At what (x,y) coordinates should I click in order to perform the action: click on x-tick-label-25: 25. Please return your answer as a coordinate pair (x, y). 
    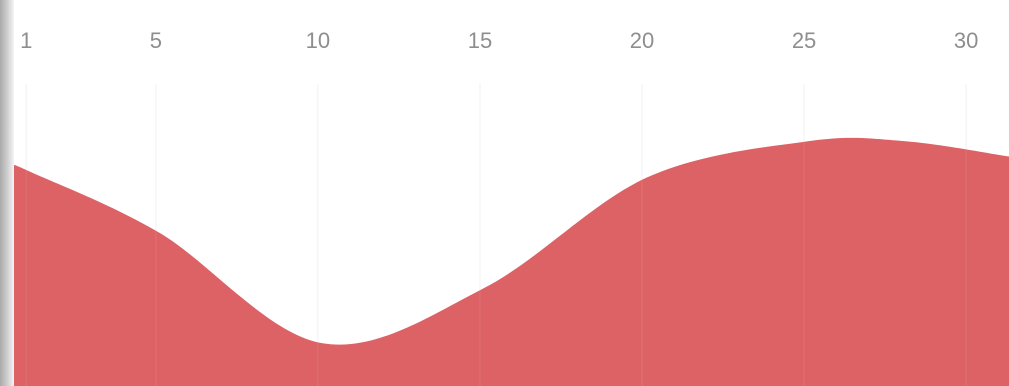
    Looking at the image, I should click on (804, 40).